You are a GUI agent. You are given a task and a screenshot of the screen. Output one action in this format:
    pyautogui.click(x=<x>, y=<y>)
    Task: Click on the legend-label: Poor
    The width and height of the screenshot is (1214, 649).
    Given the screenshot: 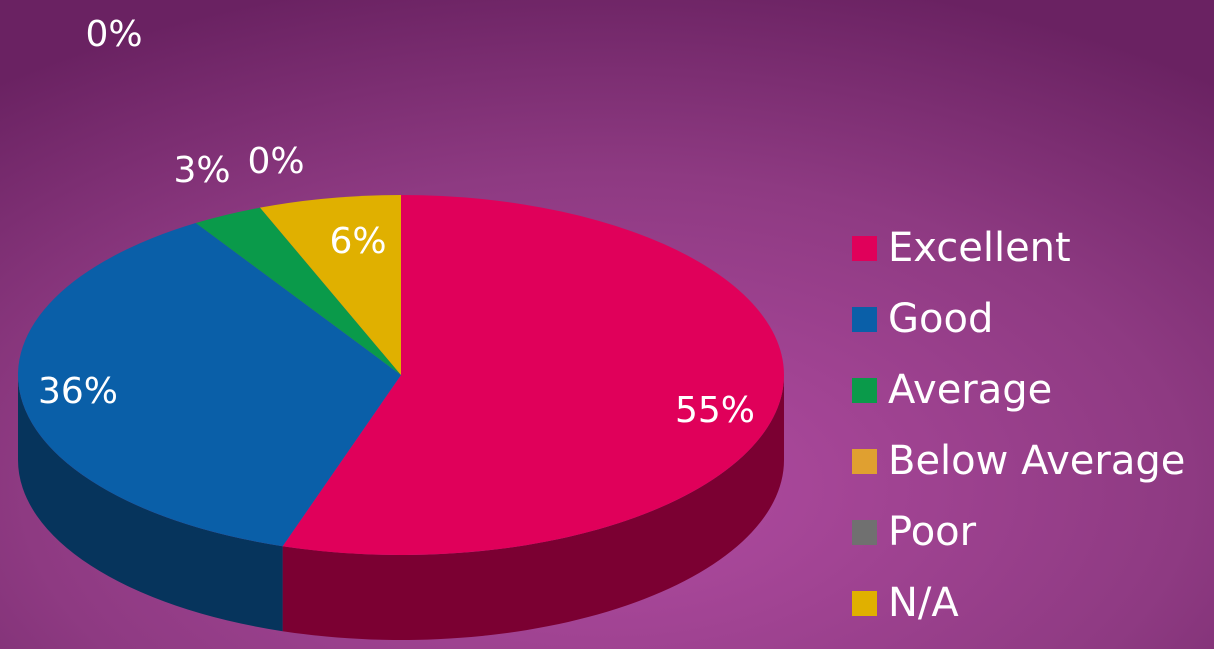 What is the action you would take?
    pyautogui.click(x=932, y=532)
    